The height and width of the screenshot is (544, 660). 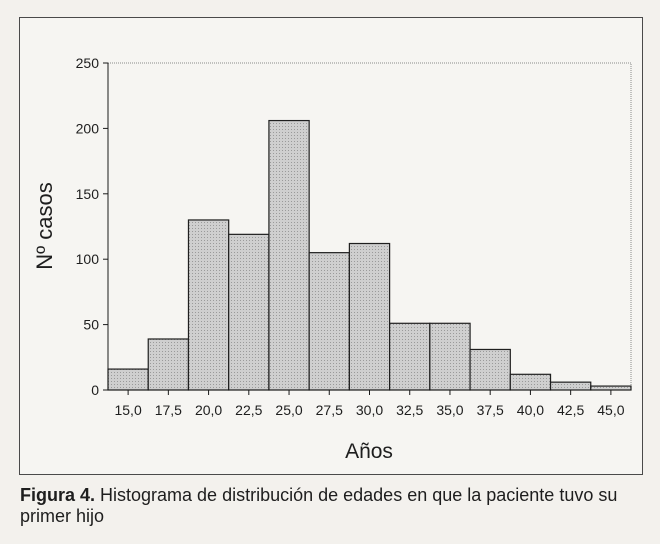 I want to click on x-tick-label: 42,5, so click(x=570, y=410).